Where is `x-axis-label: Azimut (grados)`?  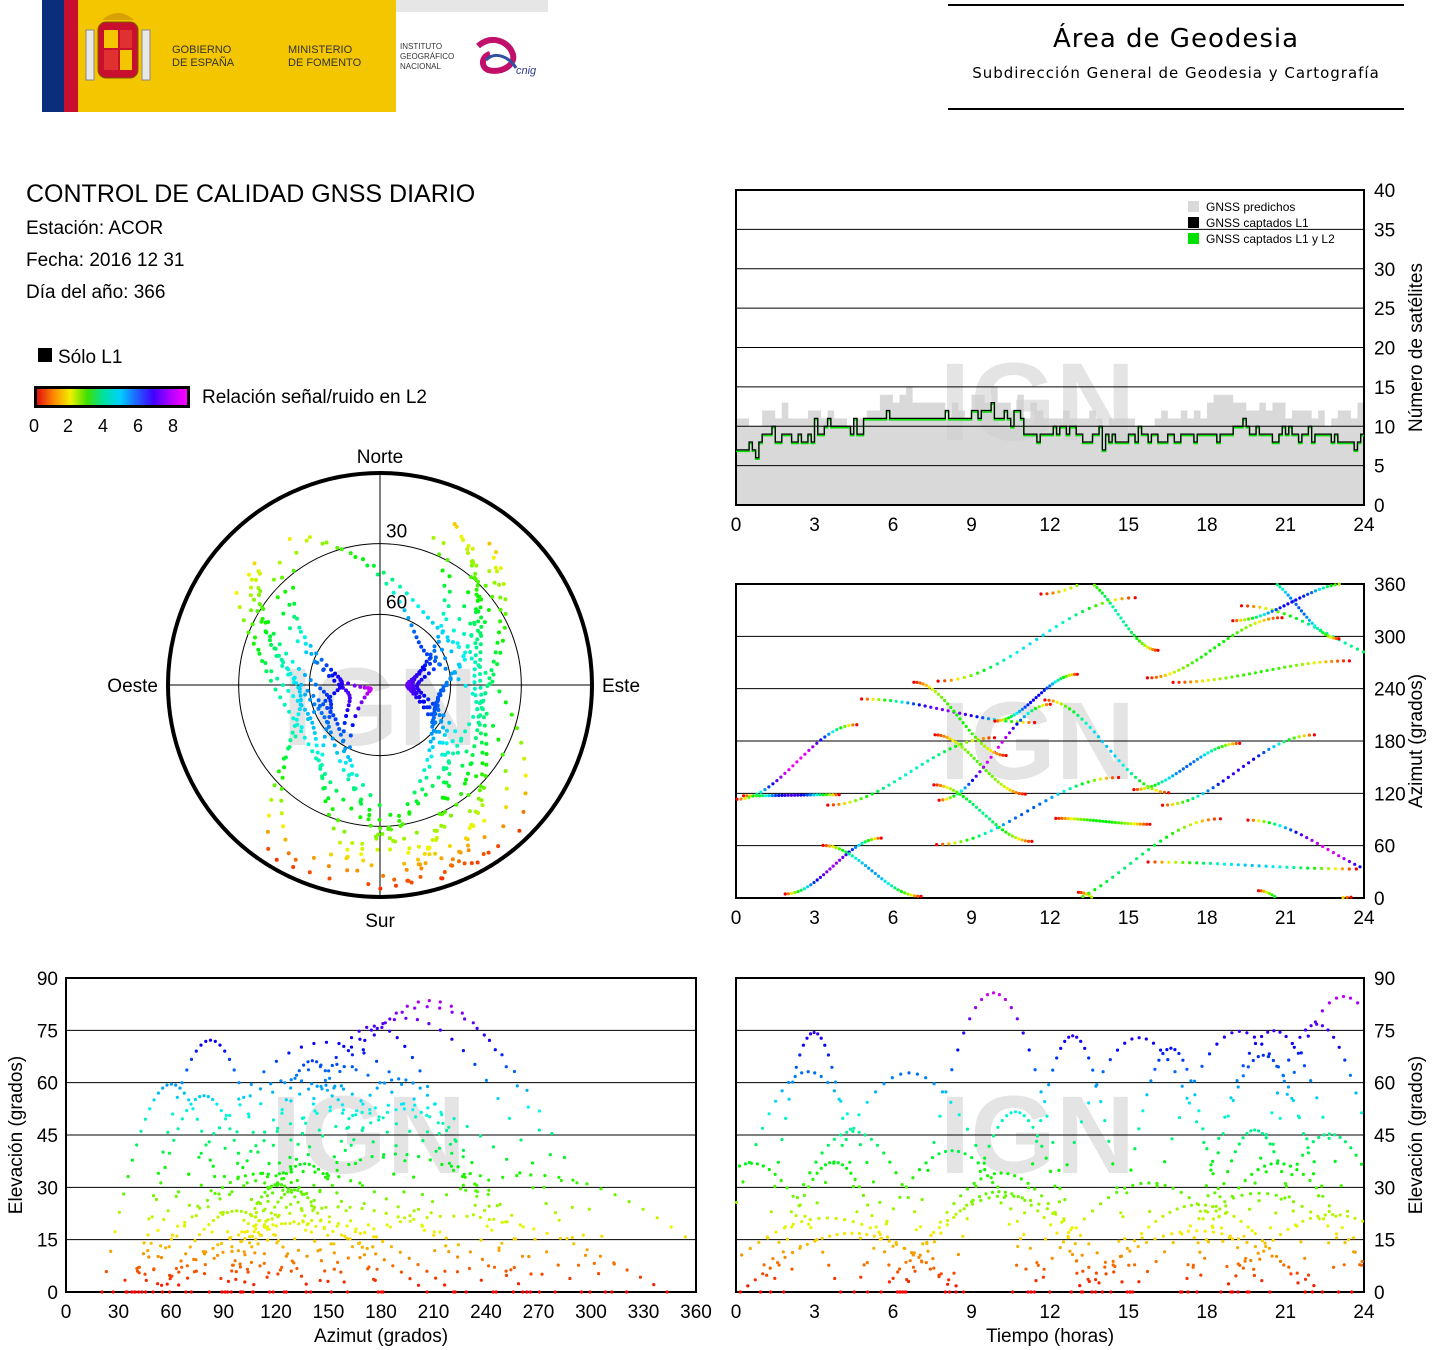
x-axis-label: Azimut (grados) is located at coordinates (381, 1336).